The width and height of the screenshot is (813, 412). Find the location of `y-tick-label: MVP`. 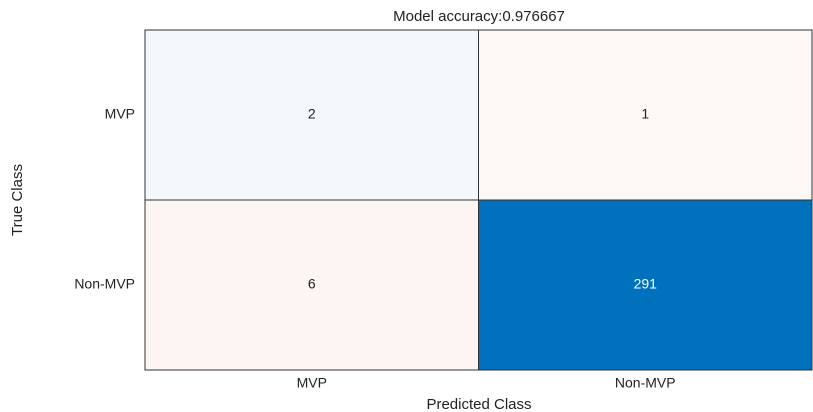

y-tick-label: MVP is located at coordinates (120, 114).